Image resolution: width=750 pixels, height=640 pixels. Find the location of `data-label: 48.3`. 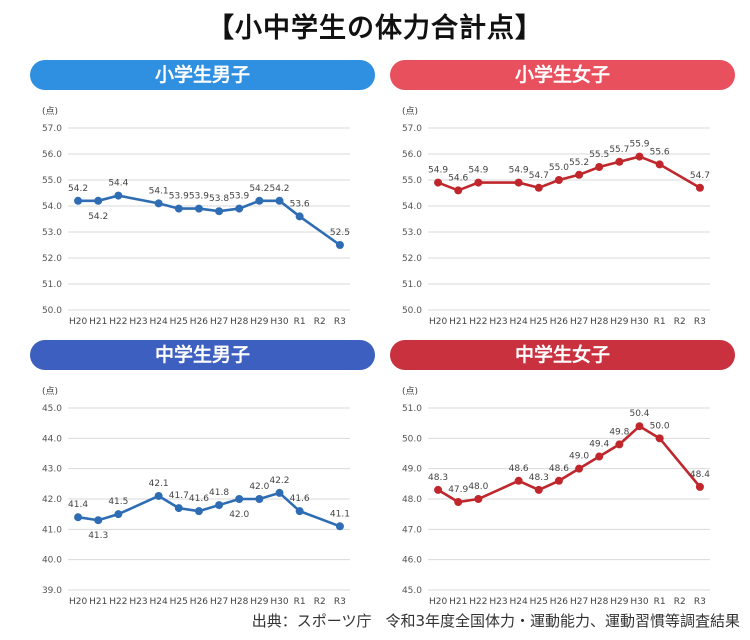

data-label: 48.3 is located at coordinates (539, 478).